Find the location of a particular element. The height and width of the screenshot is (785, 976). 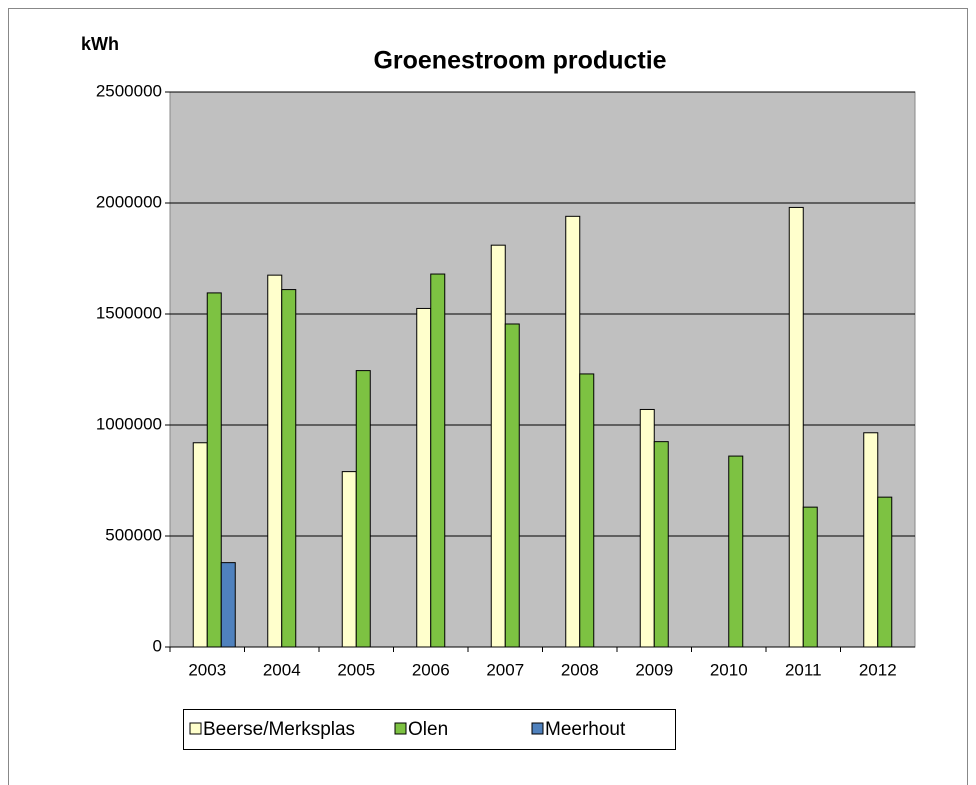

y-tick-label: 2000000 is located at coordinates (129, 201).